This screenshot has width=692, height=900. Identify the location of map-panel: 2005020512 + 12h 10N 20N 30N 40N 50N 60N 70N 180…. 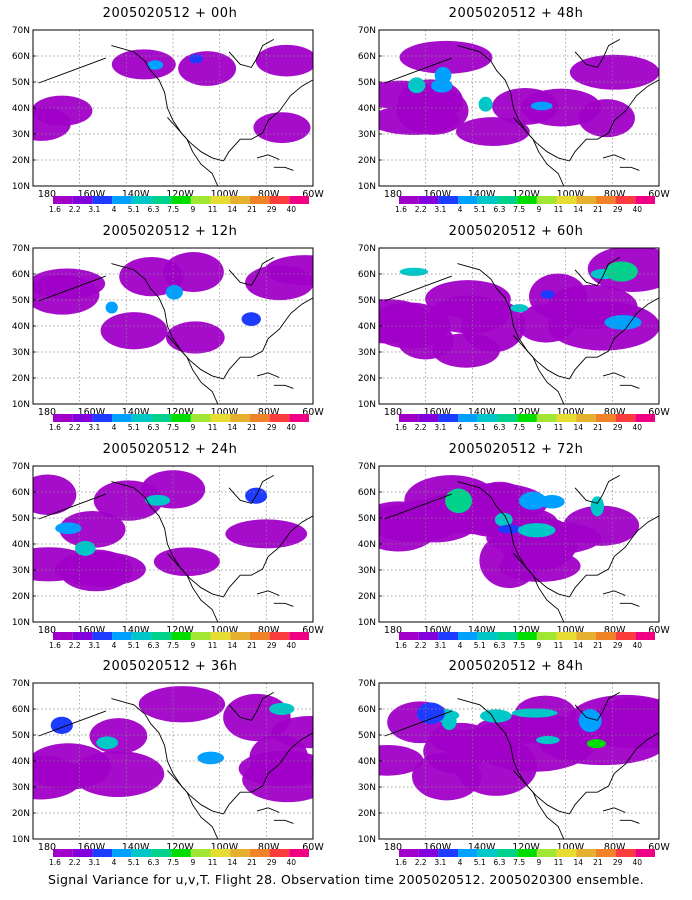
(170, 325).